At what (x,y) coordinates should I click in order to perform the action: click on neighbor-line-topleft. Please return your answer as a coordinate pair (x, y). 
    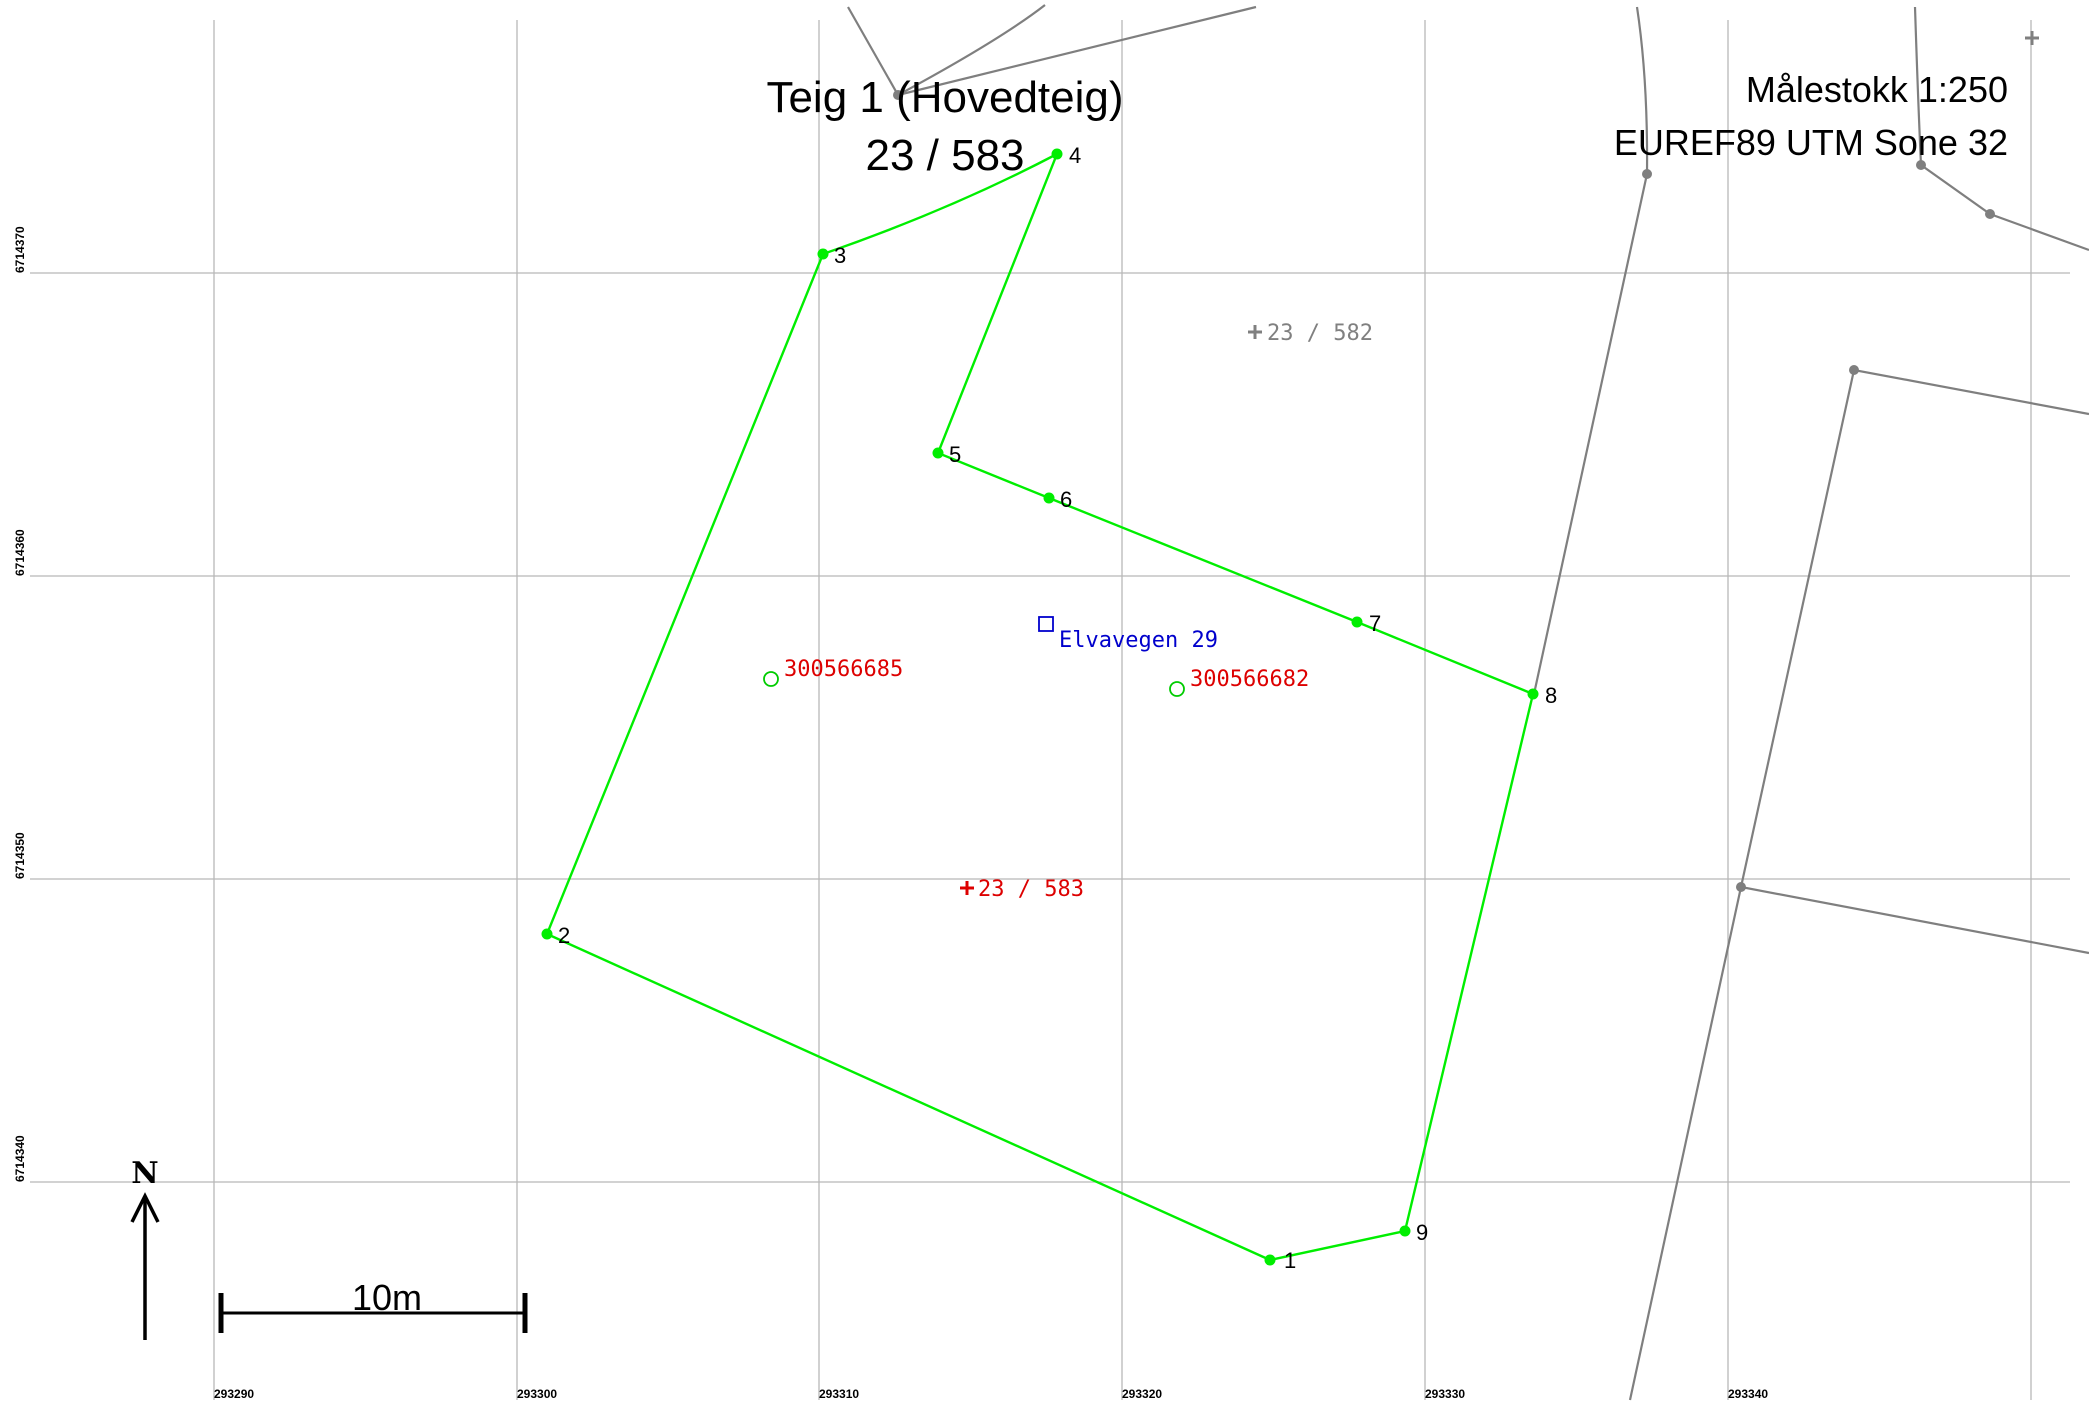
    Looking at the image, I should click on (946, 50).